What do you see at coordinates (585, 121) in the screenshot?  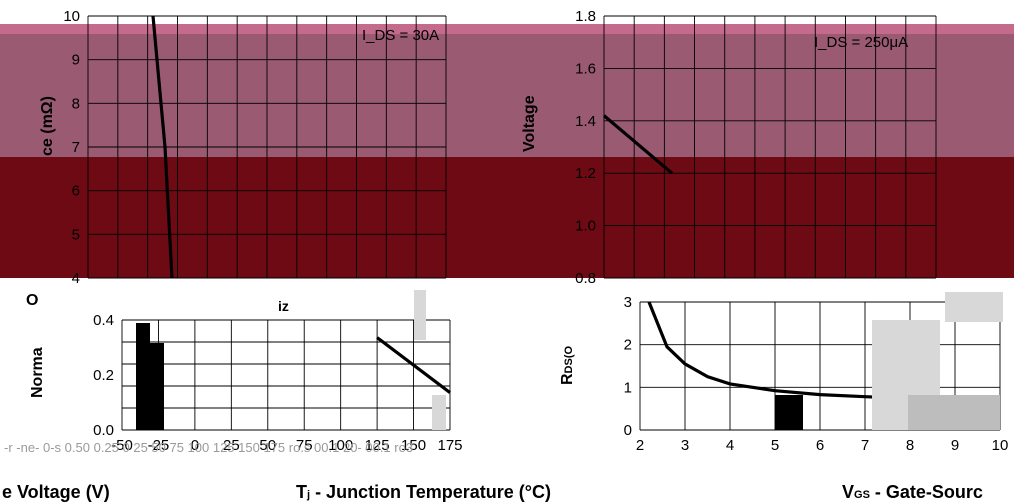 I see `y-tick-label: 1.4` at bounding box center [585, 121].